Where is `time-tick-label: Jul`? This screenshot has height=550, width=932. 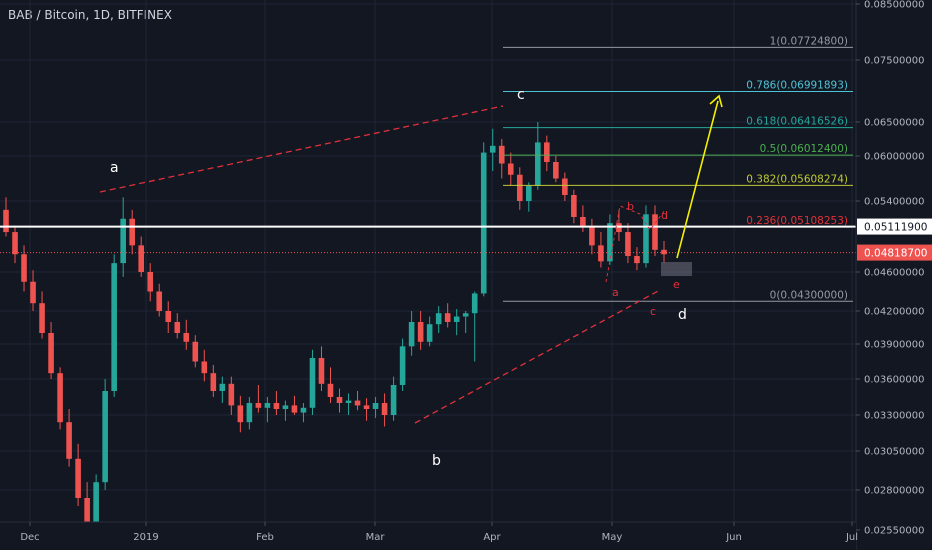
time-tick-label: Jul is located at coordinates (851, 537).